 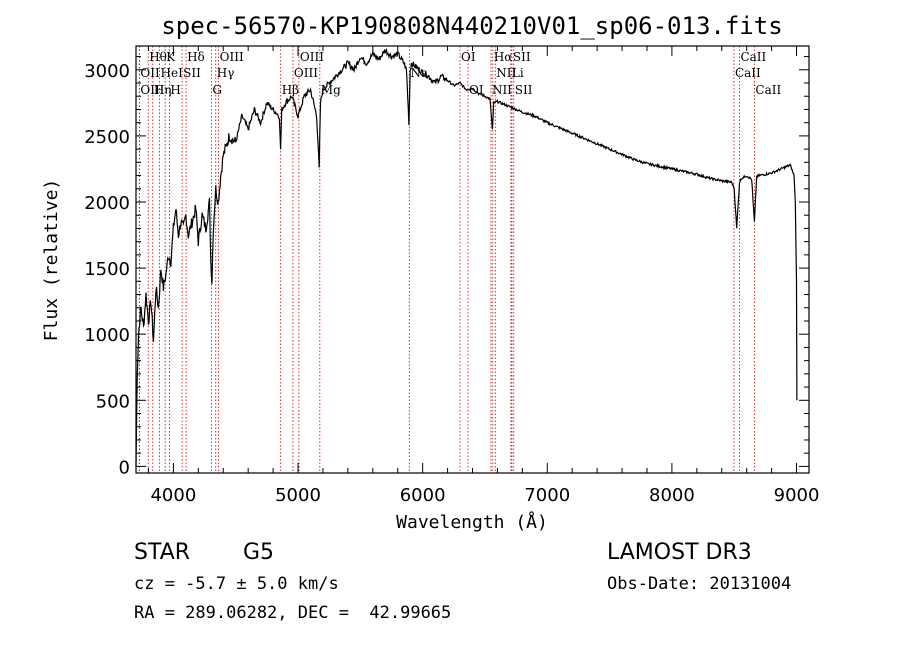 I want to click on x-tick-label-4000: 4000, so click(x=173, y=495).